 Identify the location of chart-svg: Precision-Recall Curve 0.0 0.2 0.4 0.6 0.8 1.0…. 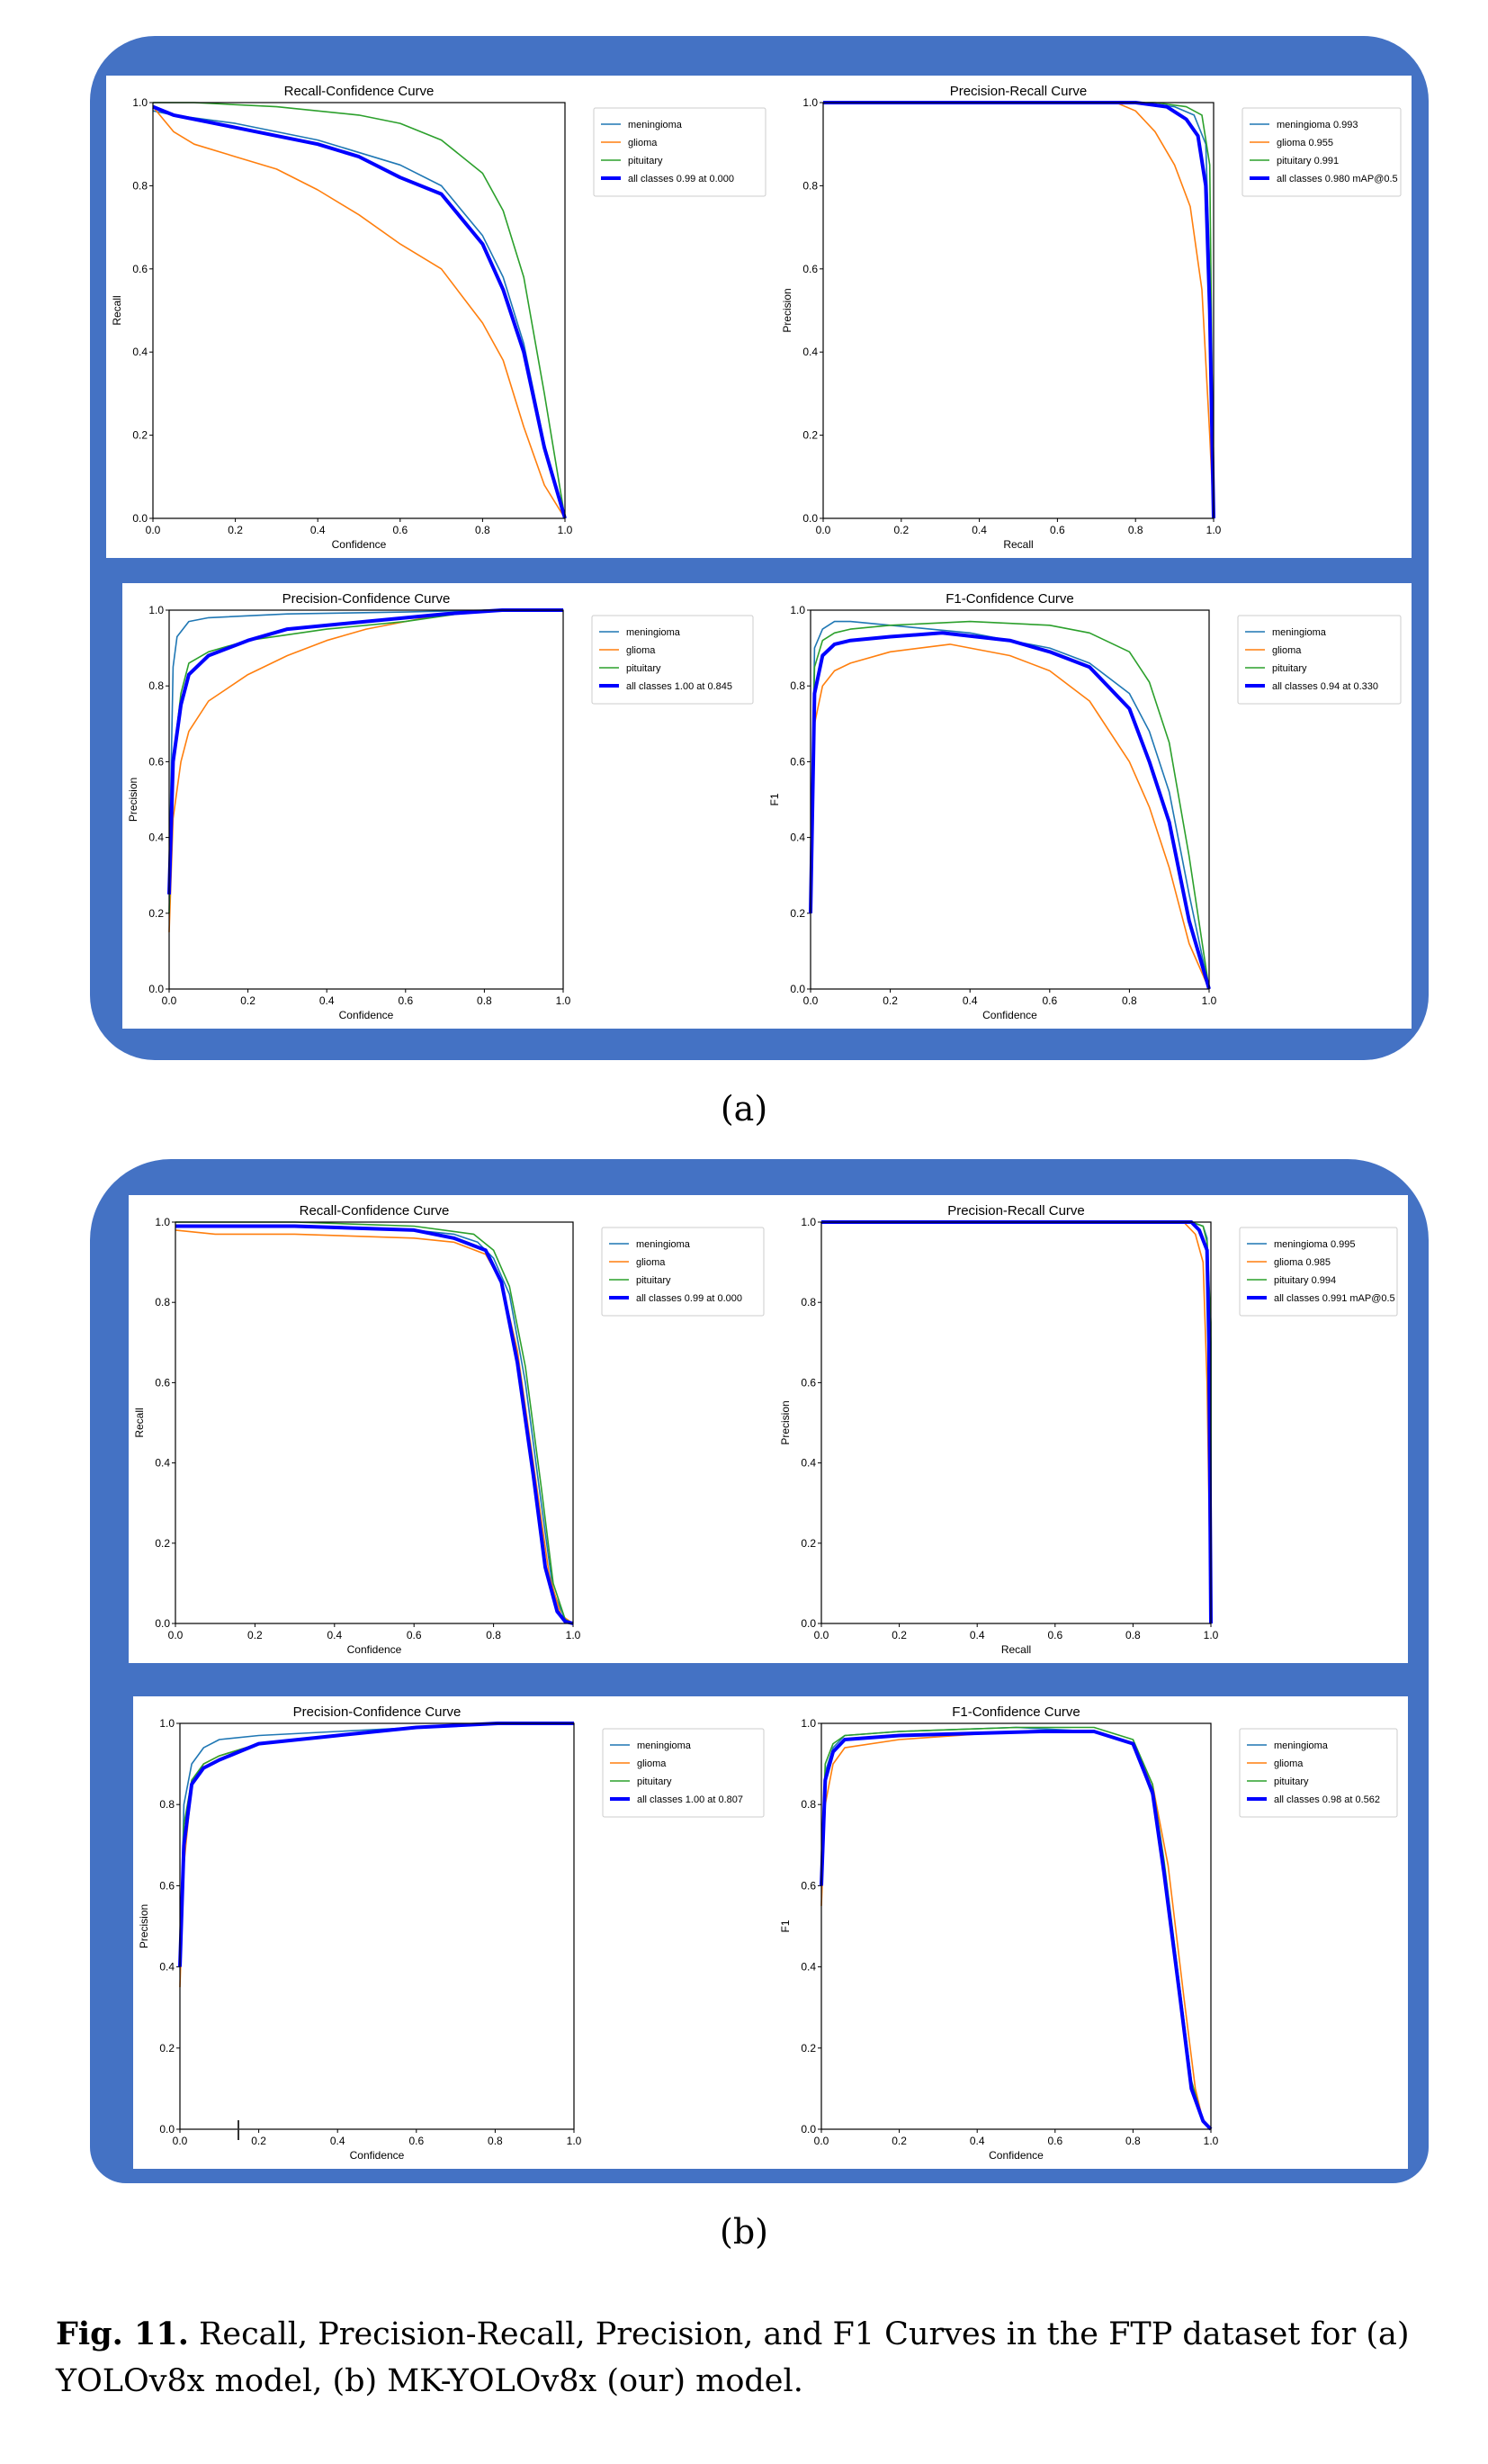
(1091, 317).